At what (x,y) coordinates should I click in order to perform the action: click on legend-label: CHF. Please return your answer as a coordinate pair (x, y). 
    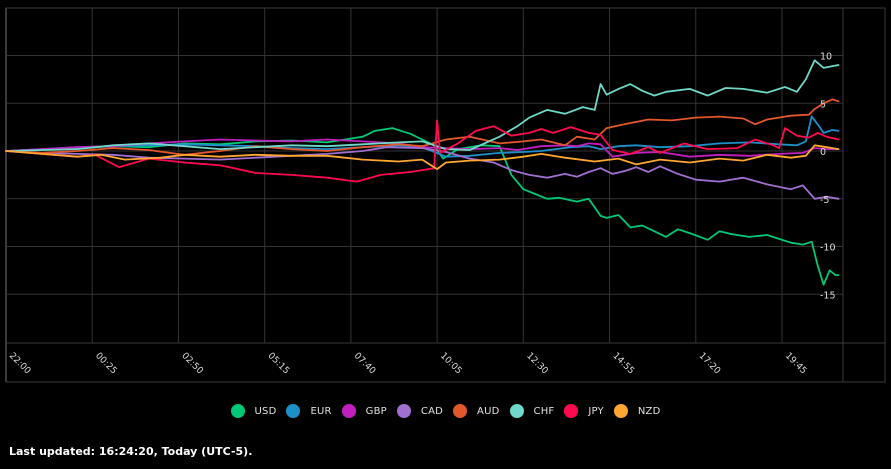
    Looking at the image, I should click on (544, 411).